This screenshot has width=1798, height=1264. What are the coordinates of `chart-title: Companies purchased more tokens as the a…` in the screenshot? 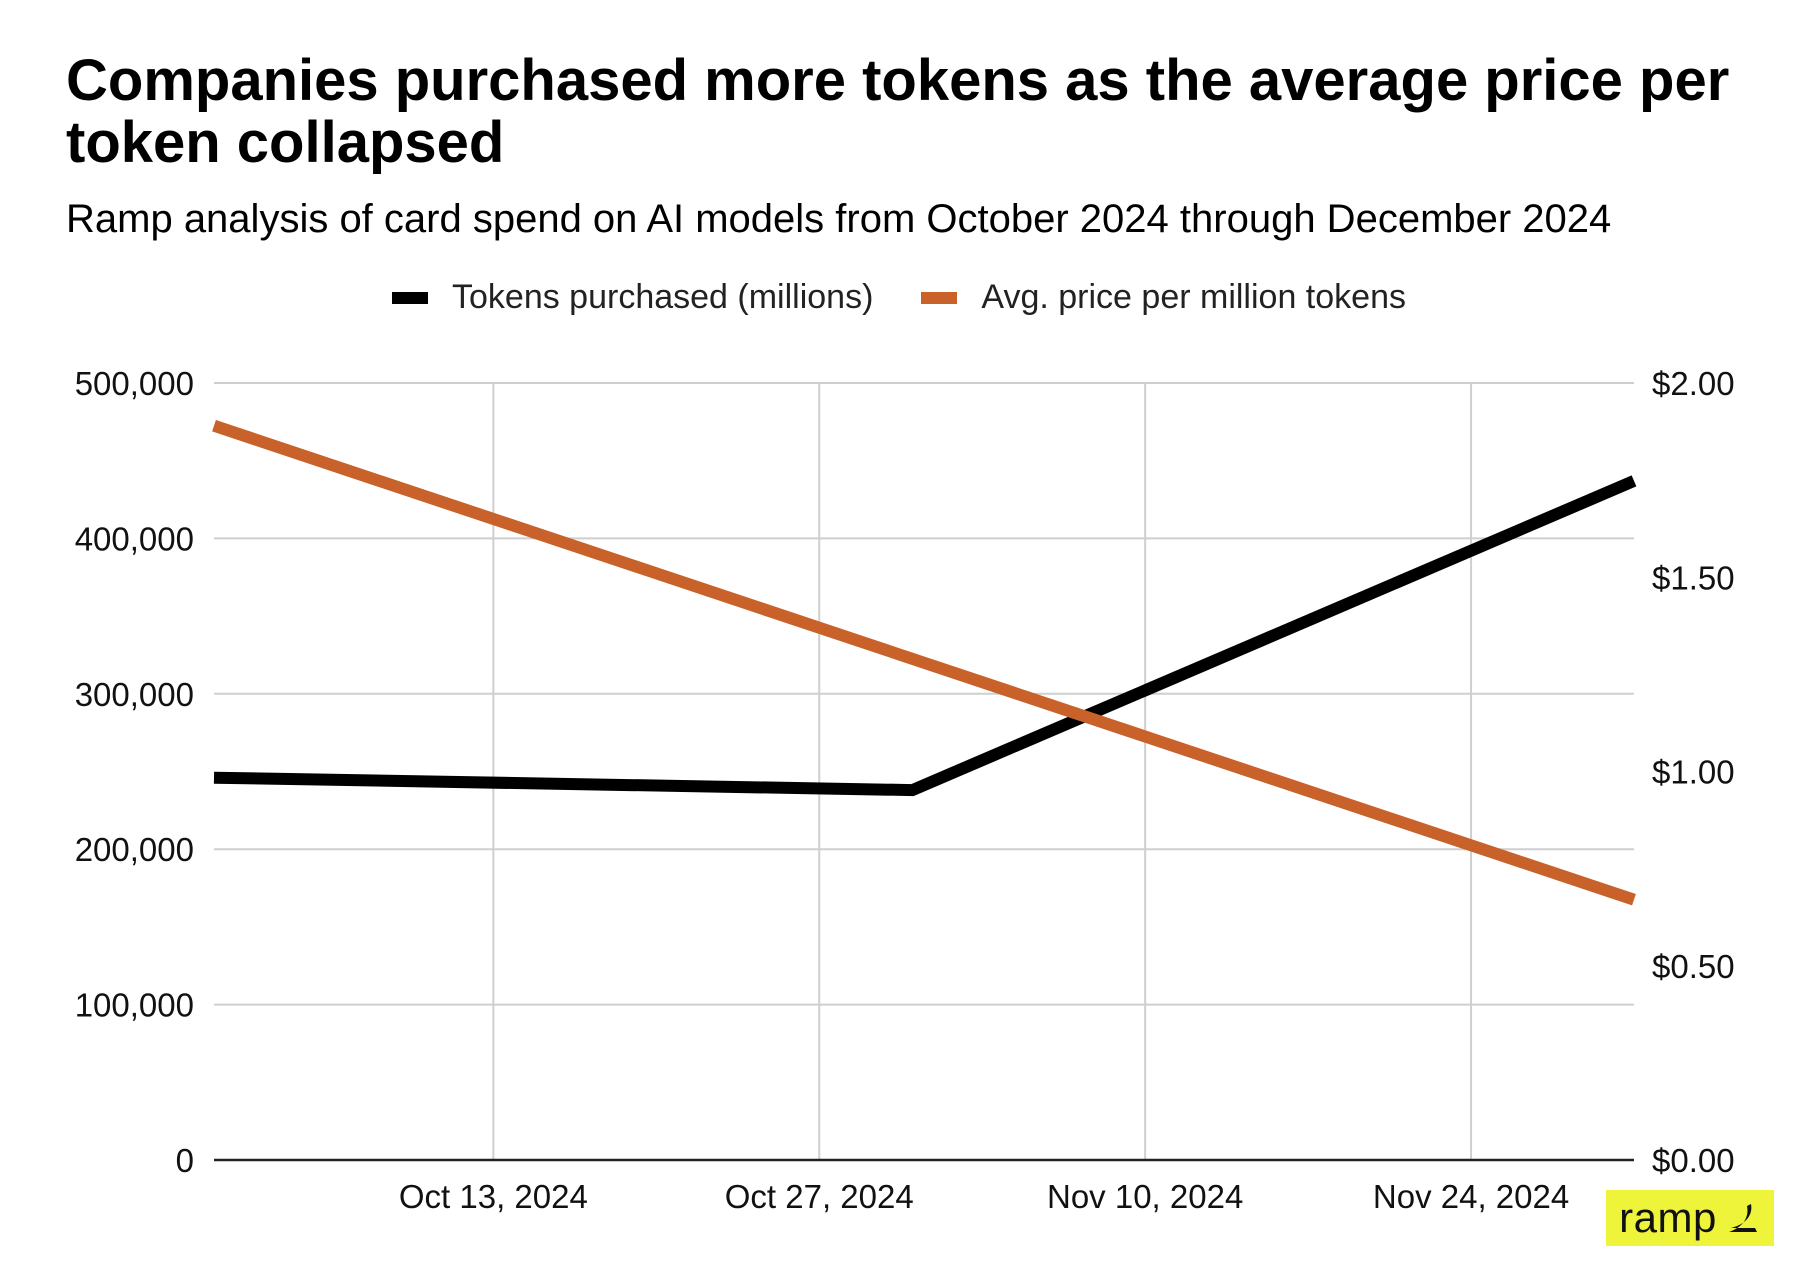 It's located at (898, 111).